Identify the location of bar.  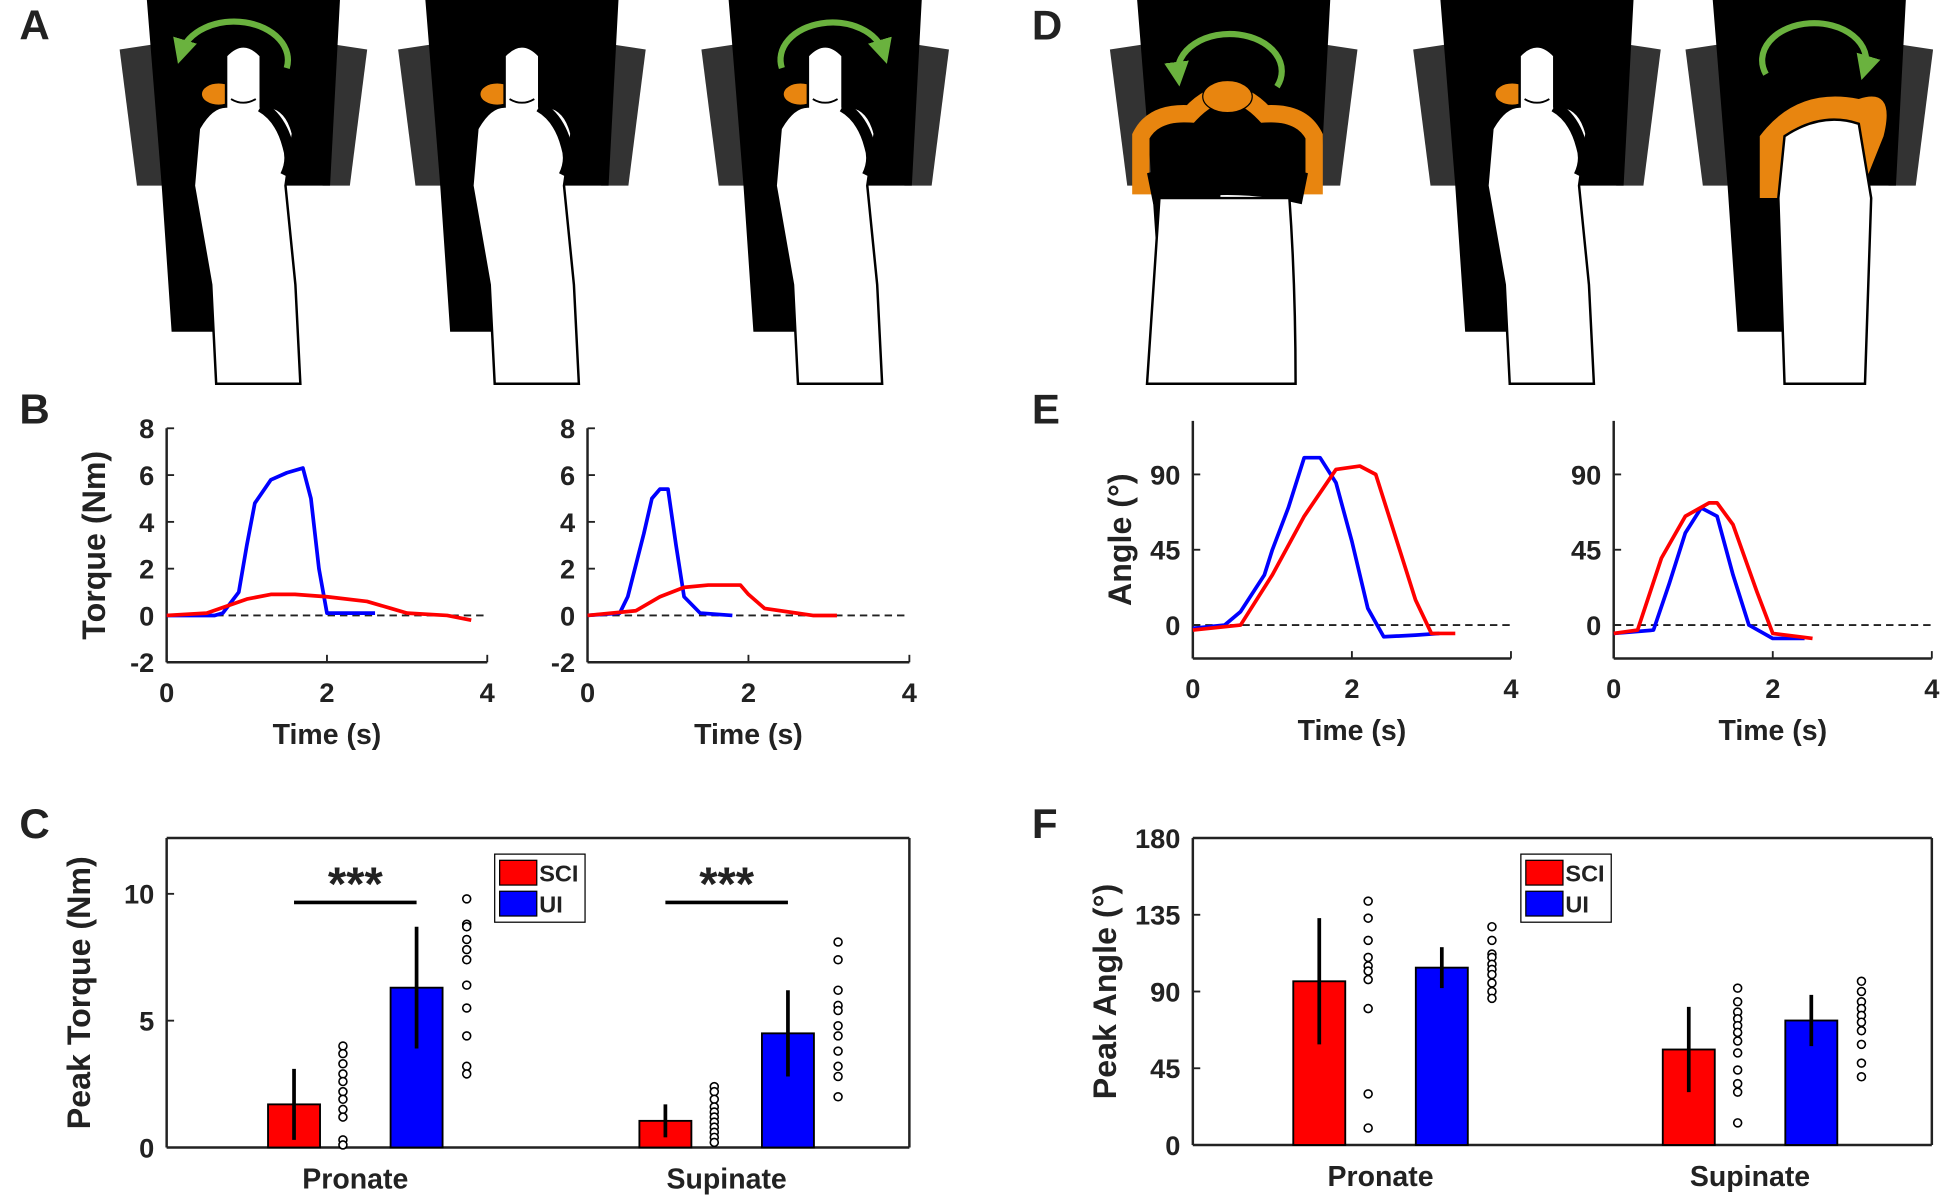
(1441, 1056).